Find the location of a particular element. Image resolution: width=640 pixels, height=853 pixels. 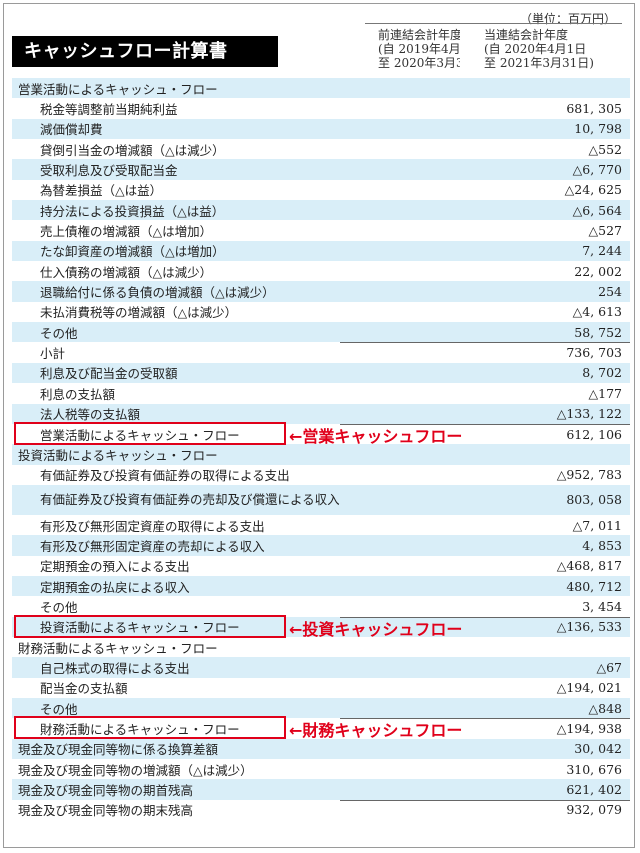

row-label: 持分法による投資損益（△は益） is located at coordinates (132, 211).